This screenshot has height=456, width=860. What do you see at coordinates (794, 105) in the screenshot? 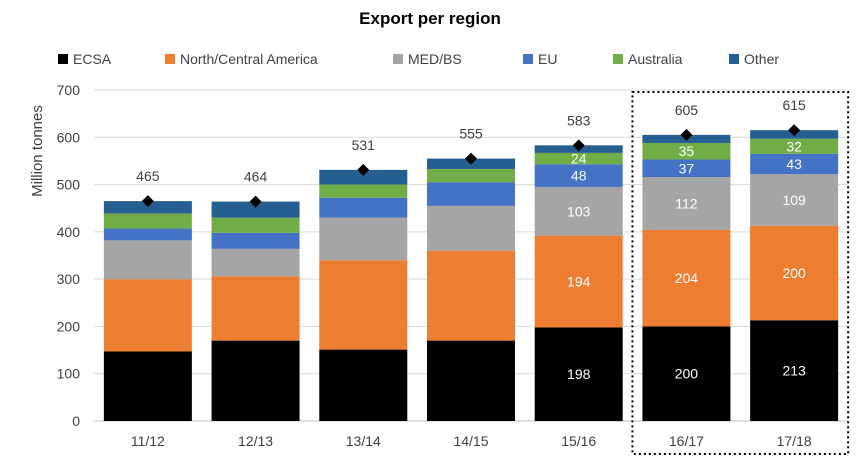
I see `total-label: 615` at bounding box center [794, 105].